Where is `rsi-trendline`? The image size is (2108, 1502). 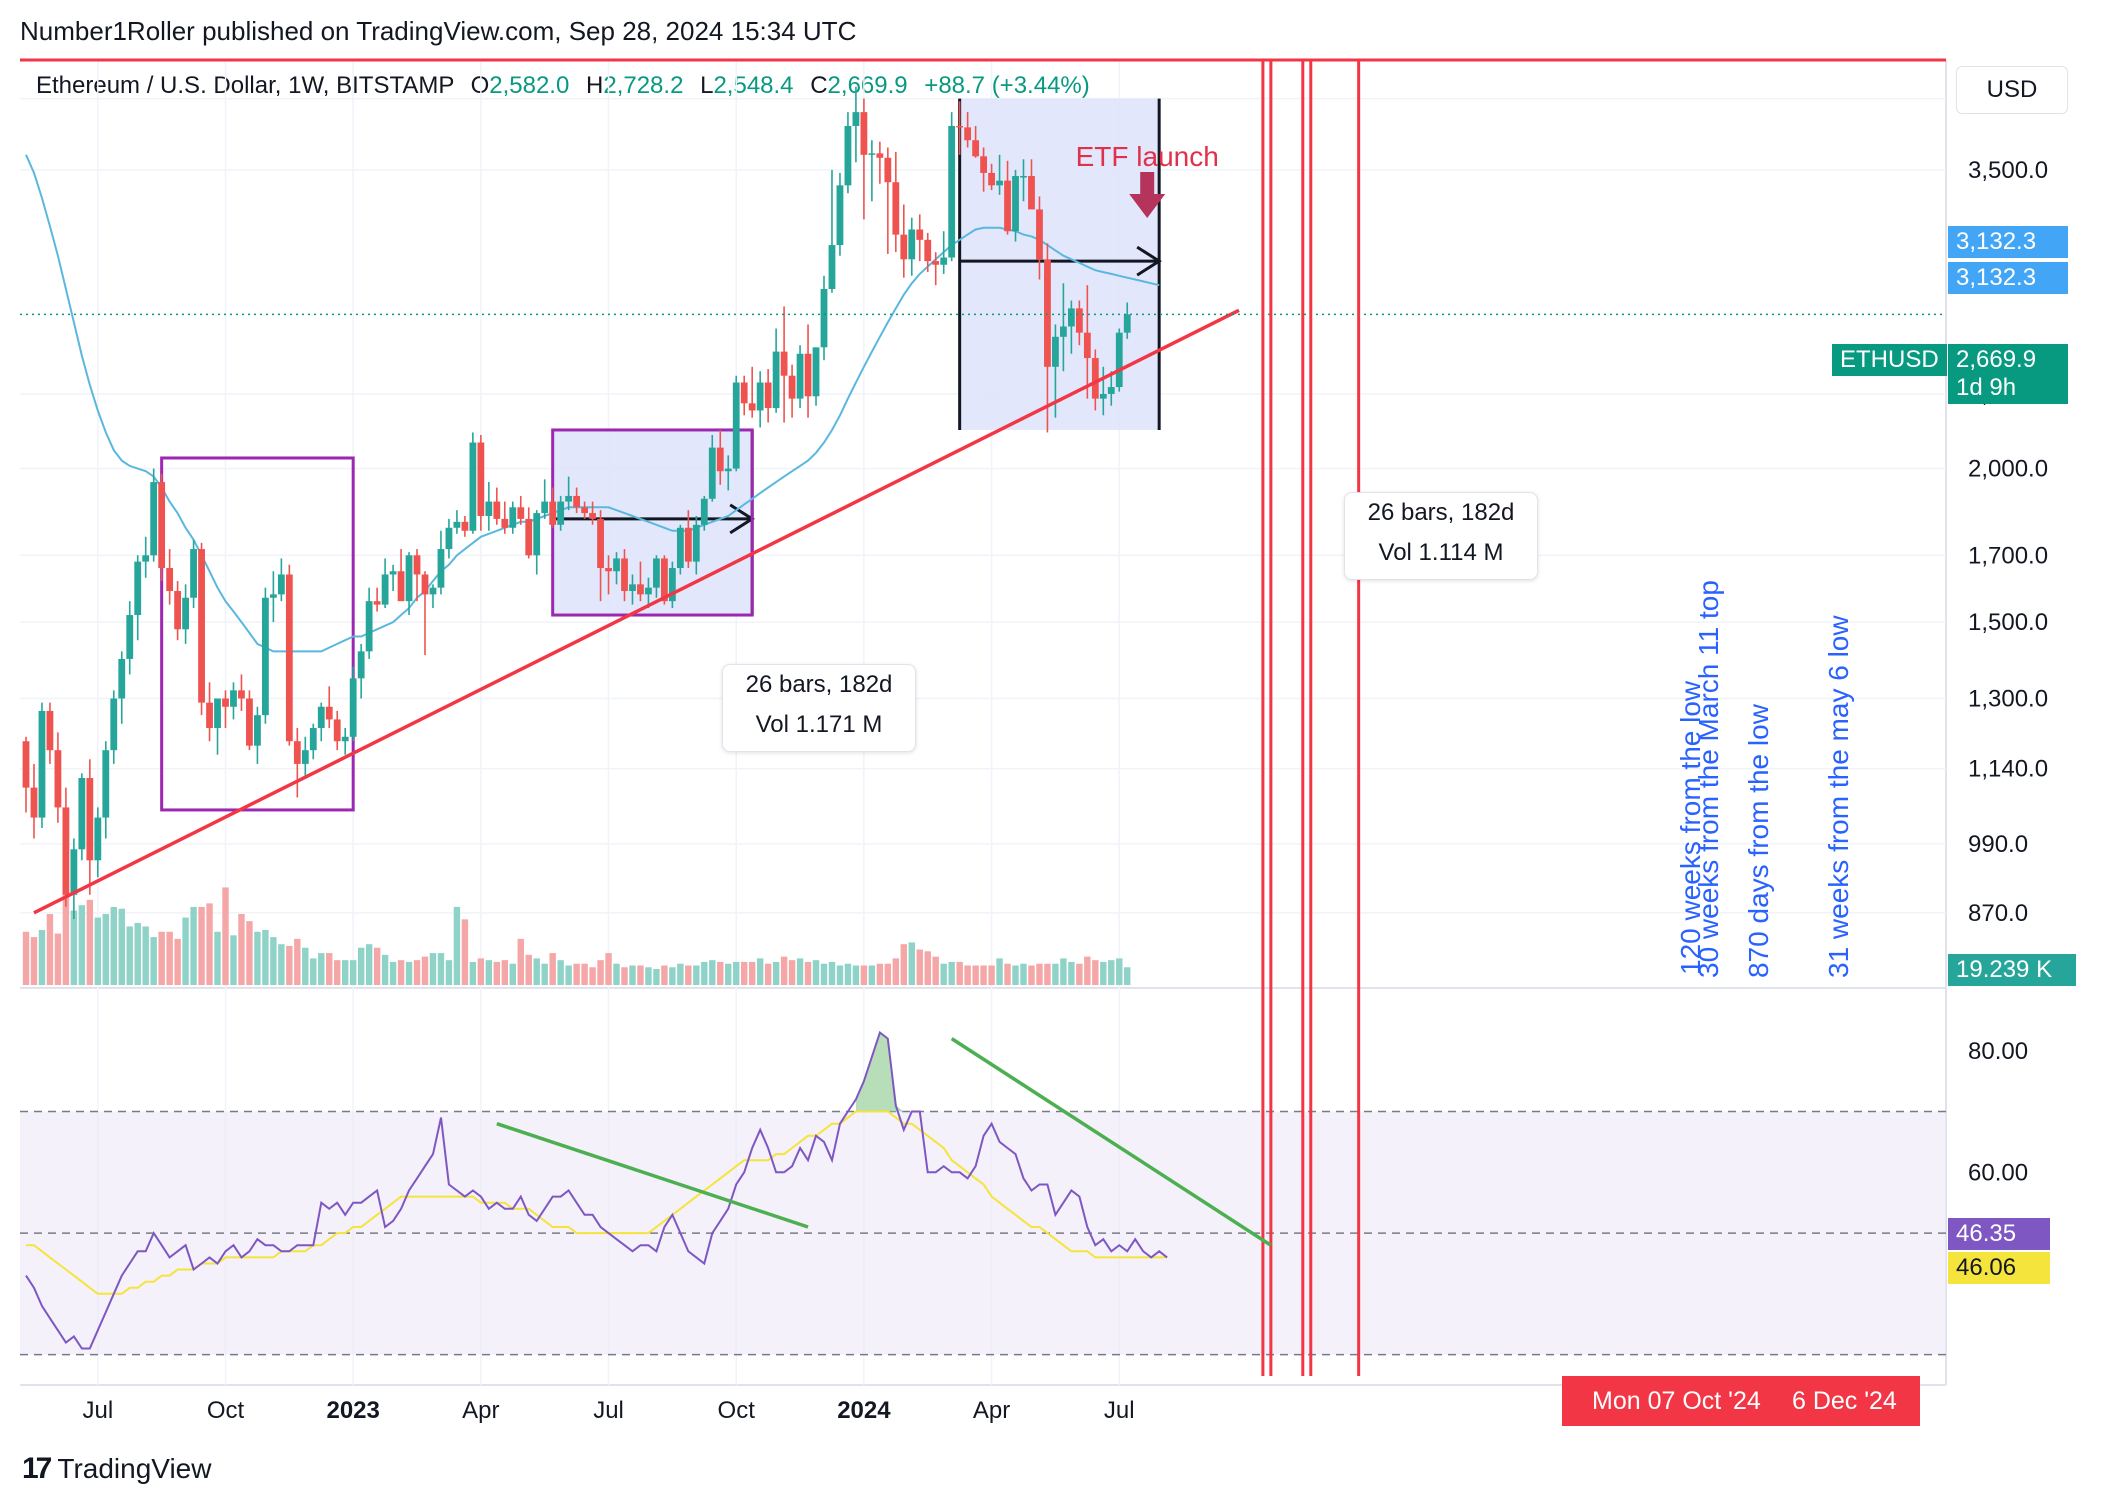
rsi-trendline is located at coordinates (1111, 1142).